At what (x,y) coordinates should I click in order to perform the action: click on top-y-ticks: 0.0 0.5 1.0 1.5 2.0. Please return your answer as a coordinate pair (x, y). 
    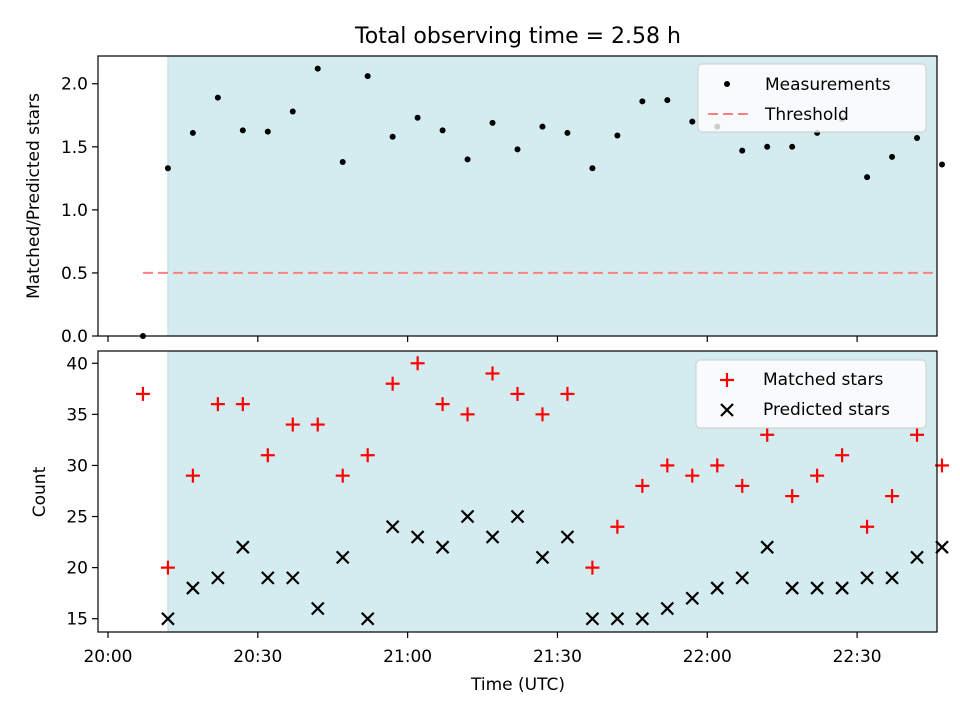
    Looking at the image, I should click on (79, 211).